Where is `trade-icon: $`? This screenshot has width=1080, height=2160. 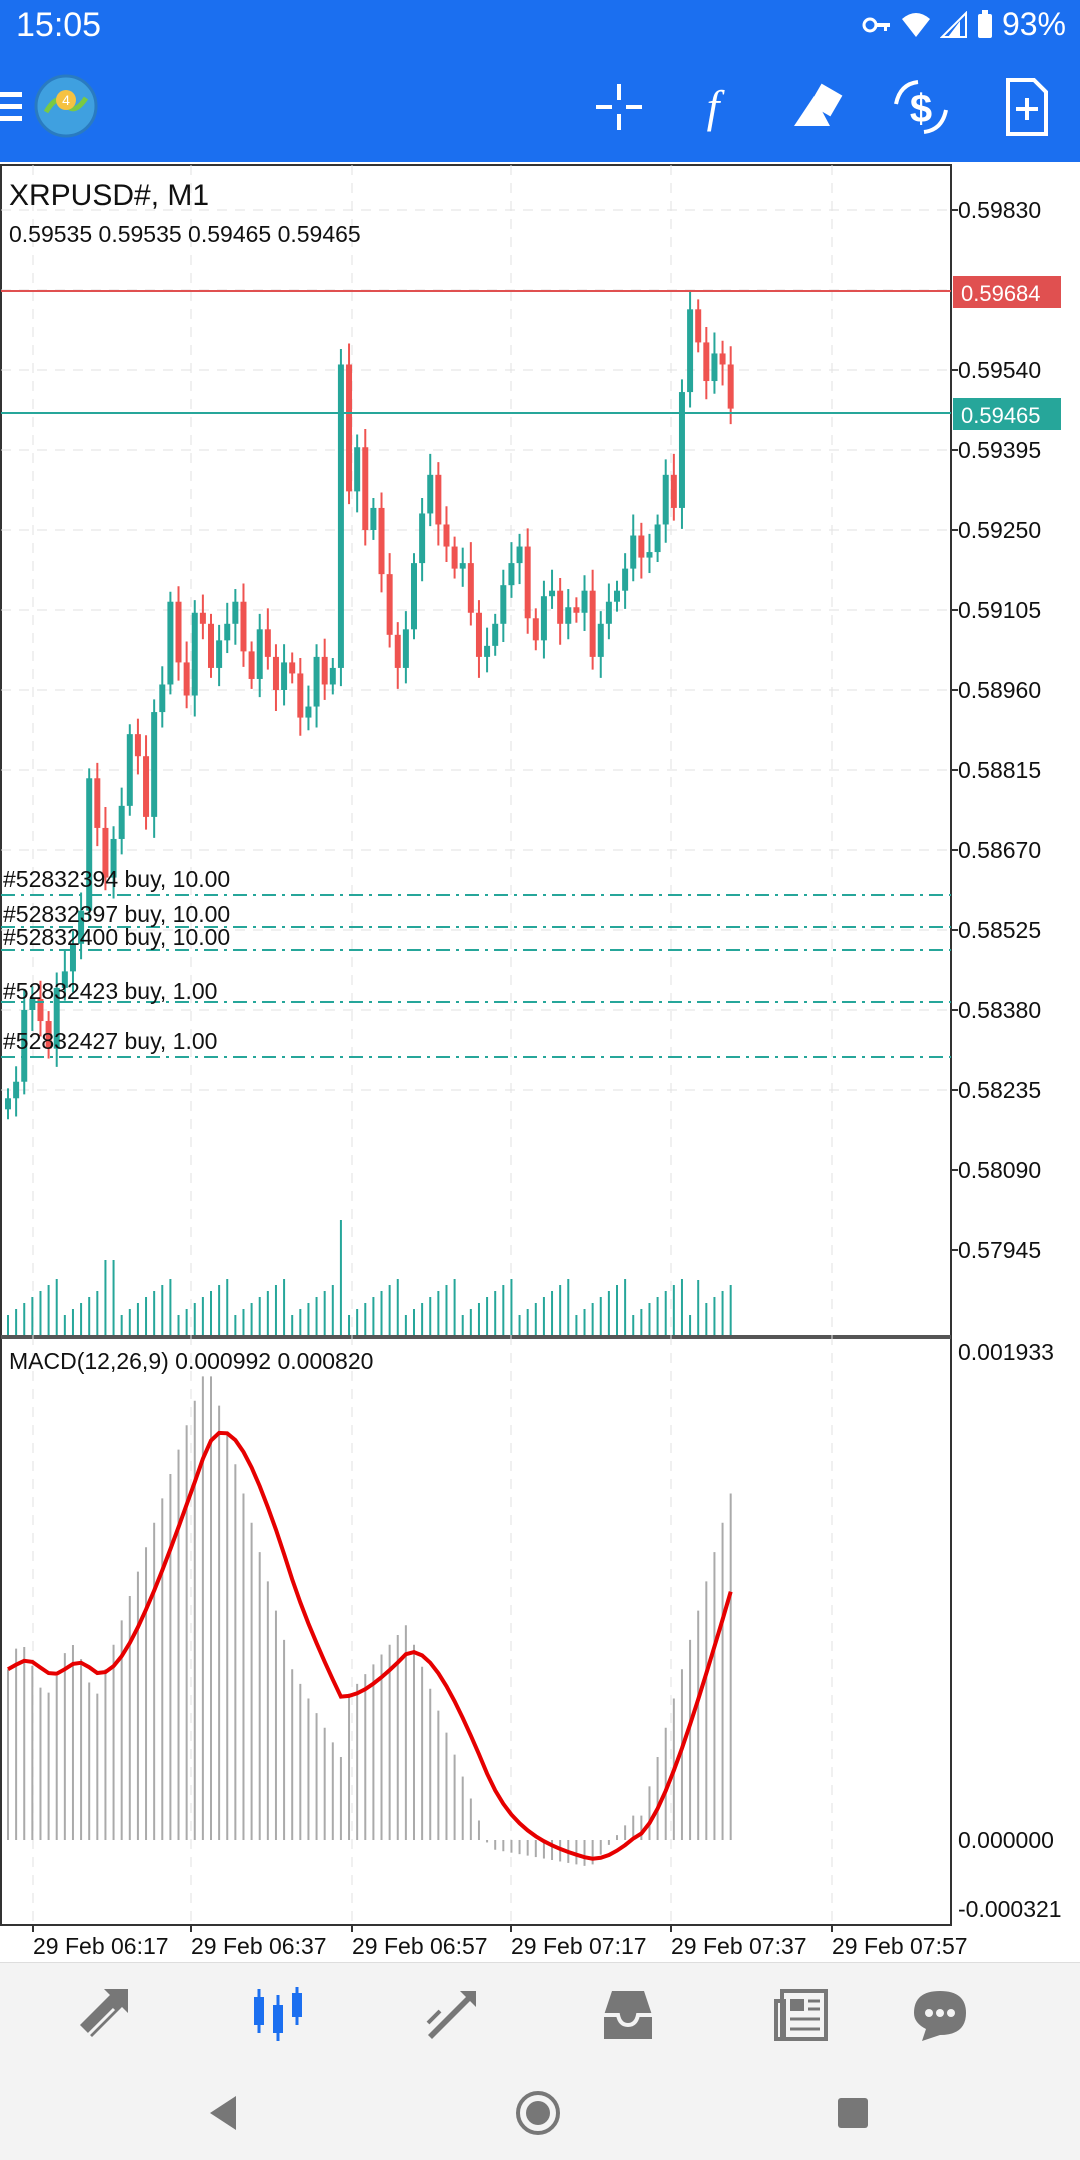 trade-icon: $ is located at coordinates (921, 107).